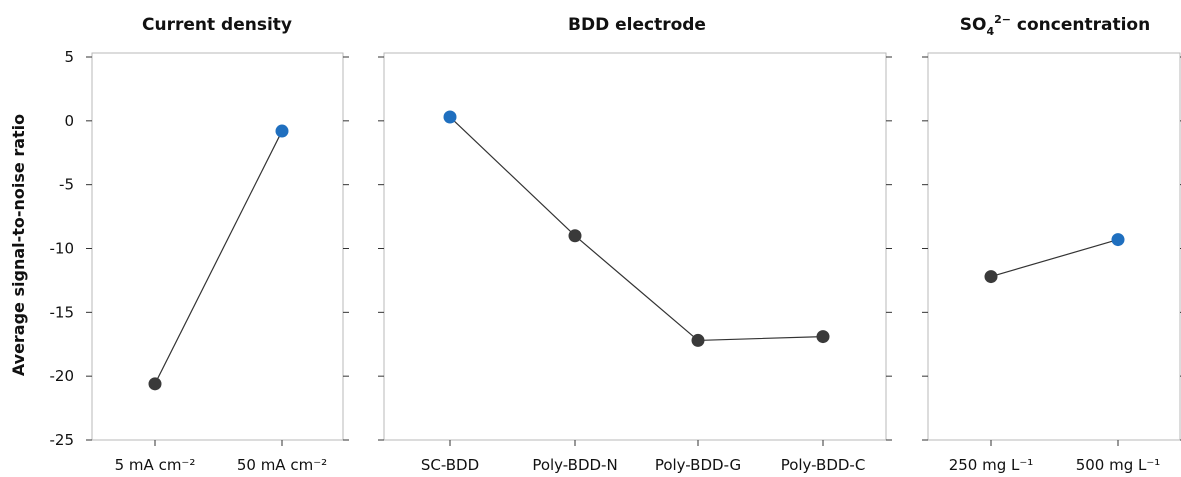  I want to click on x-tick-label: 5 mA cm⁻², so click(155, 465).